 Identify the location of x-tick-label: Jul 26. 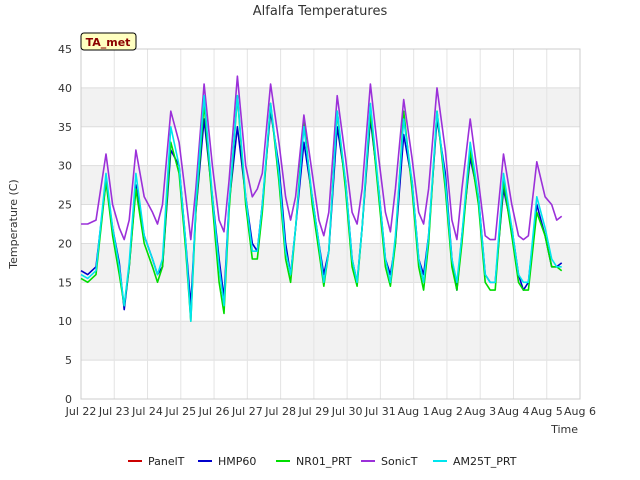
(214, 411).